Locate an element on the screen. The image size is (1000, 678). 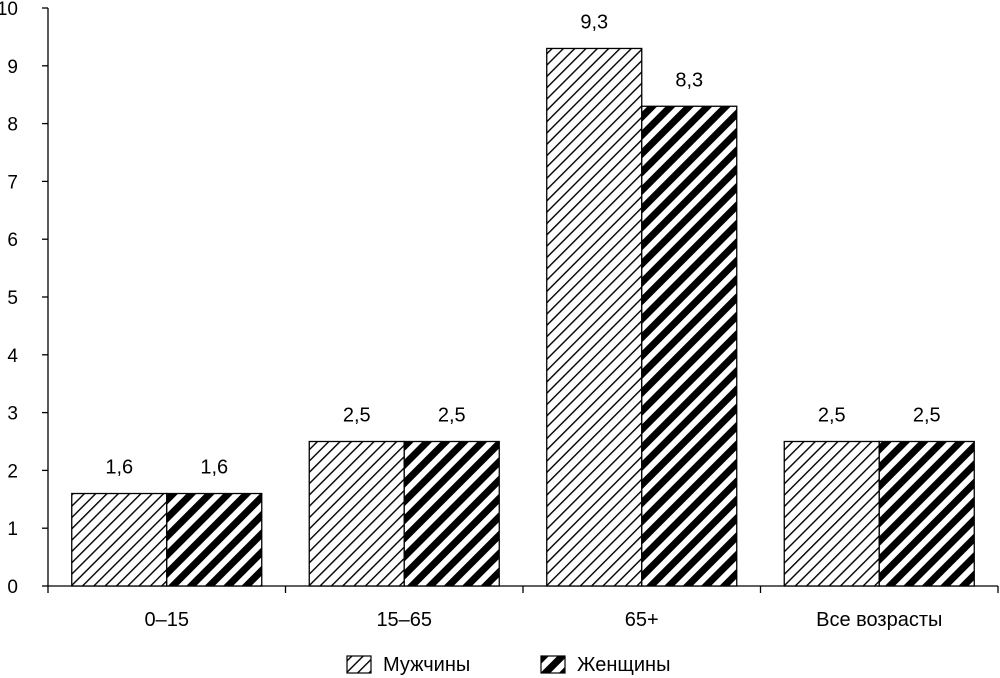
legend-swatch-women is located at coordinates (553, 664).